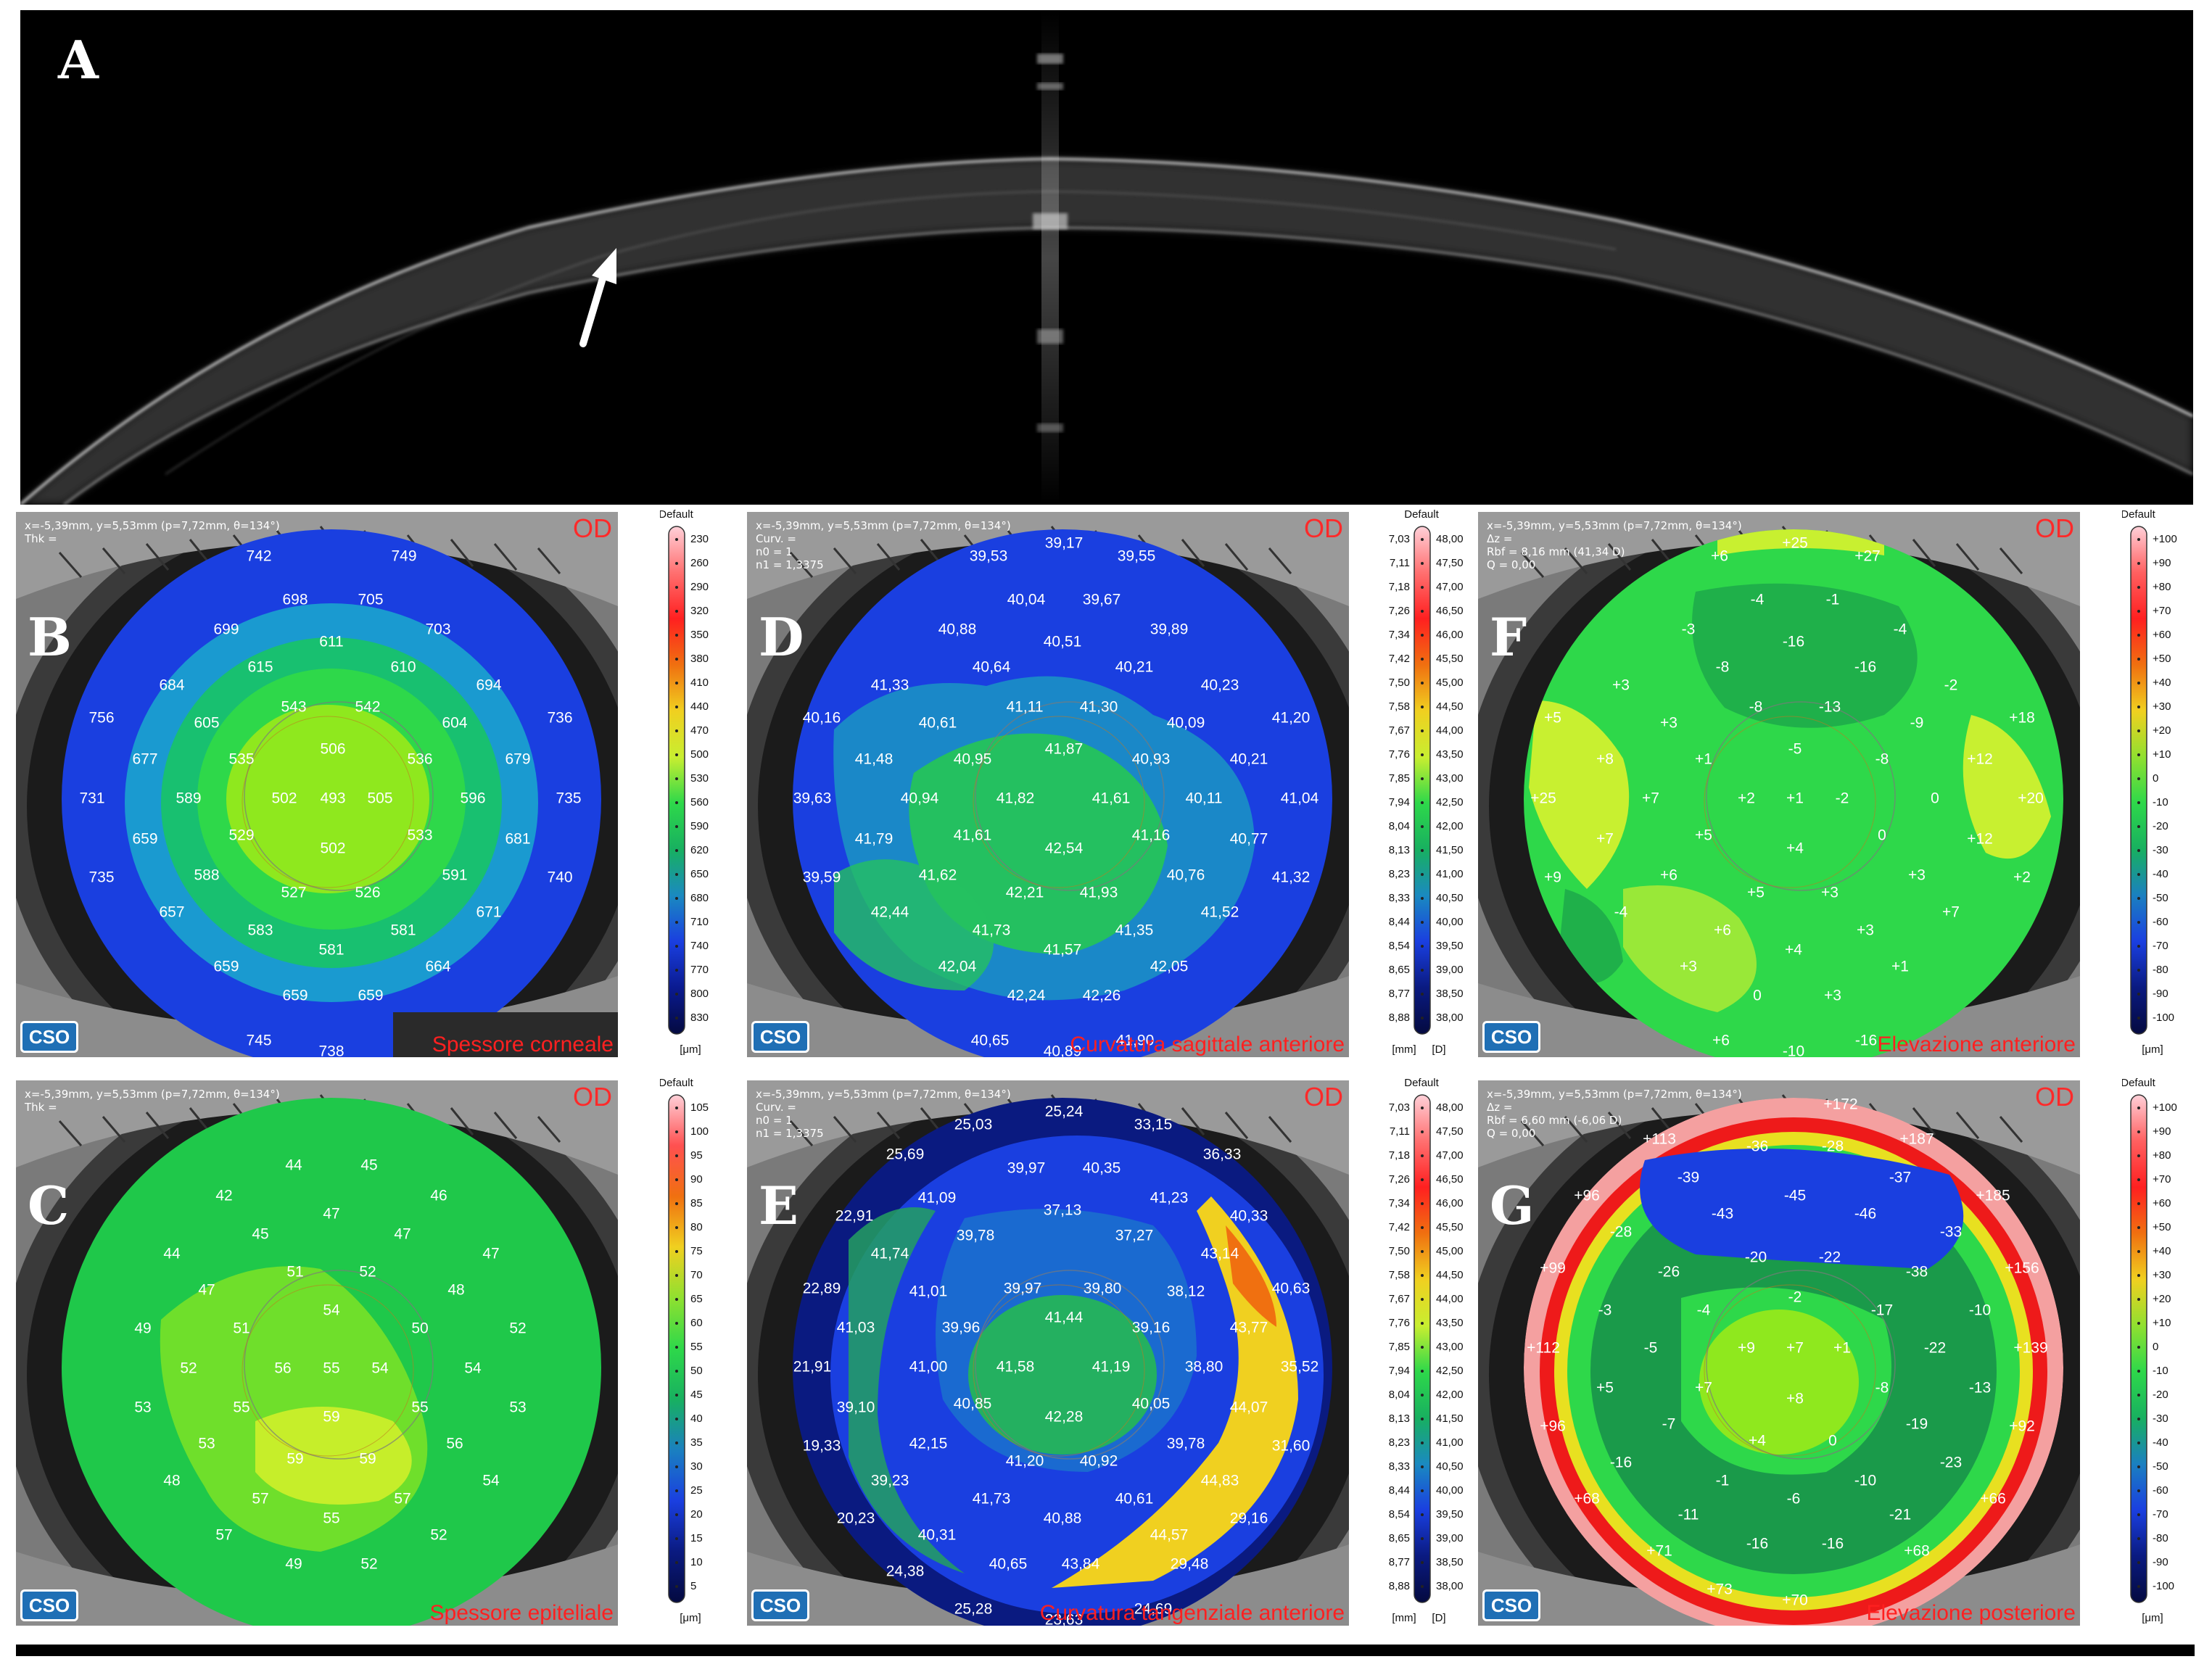 The height and width of the screenshot is (1667, 2212). Describe the element at coordinates (1500, 1107) in the screenshot. I see `readout-line: Δz =` at that location.